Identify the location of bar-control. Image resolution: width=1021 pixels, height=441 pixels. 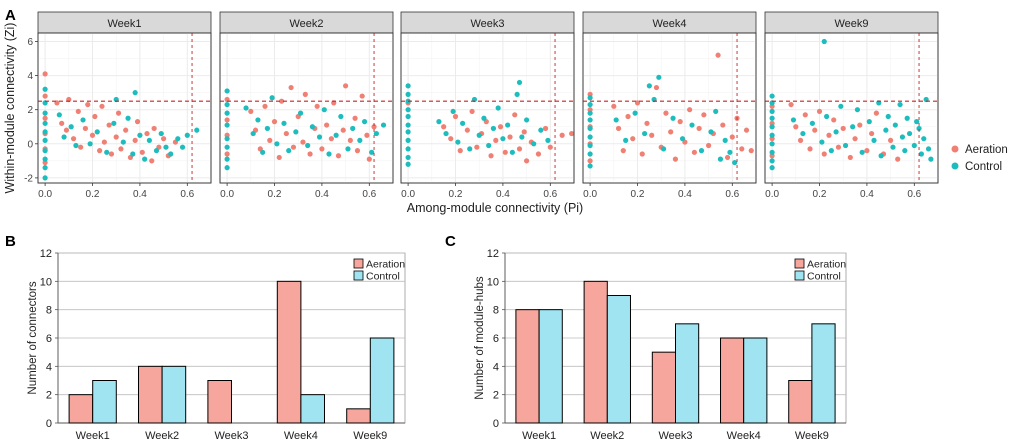
(755, 380).